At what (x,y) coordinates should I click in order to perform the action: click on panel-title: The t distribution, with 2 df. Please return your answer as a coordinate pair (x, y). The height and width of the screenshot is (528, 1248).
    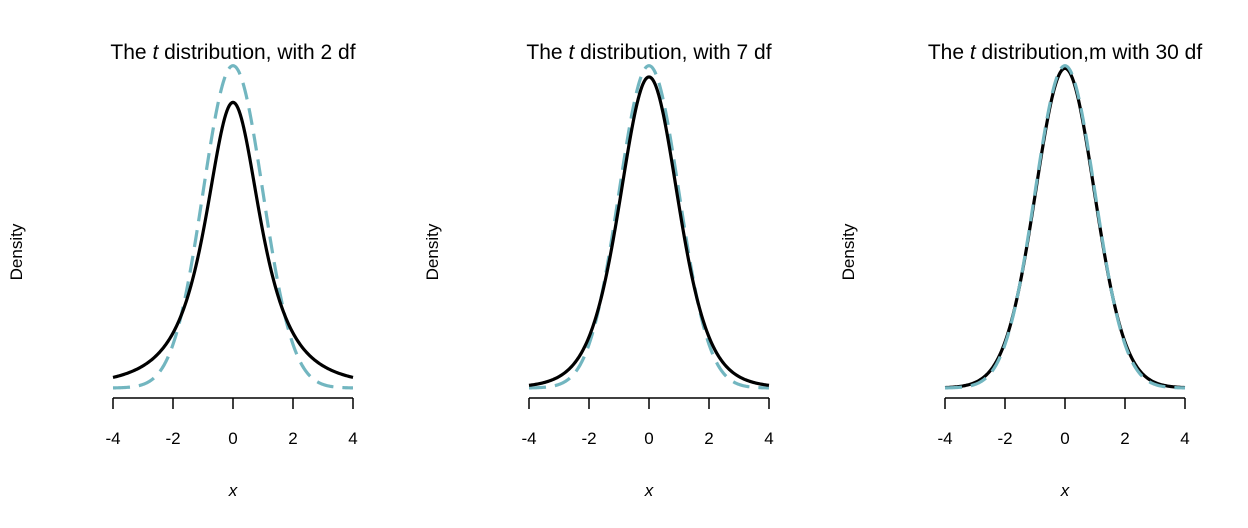
    Looking at the image, I should click on (232, 52).